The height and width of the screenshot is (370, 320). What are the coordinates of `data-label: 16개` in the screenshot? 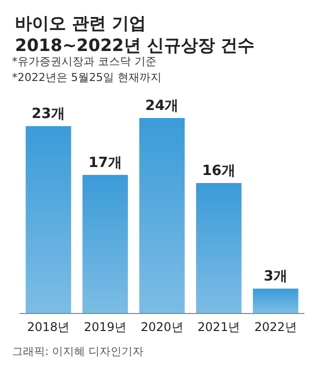 It's located at (219, 171).